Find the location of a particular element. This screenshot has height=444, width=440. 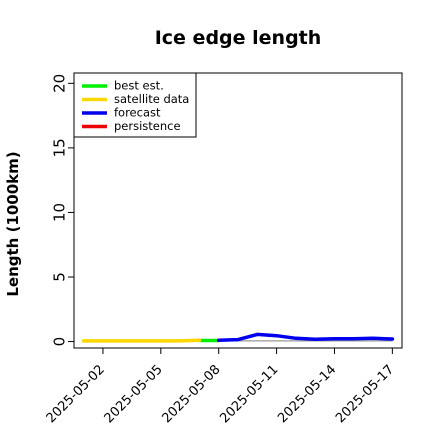

y-tick-label: 10 is located at coordinates (60, 212).